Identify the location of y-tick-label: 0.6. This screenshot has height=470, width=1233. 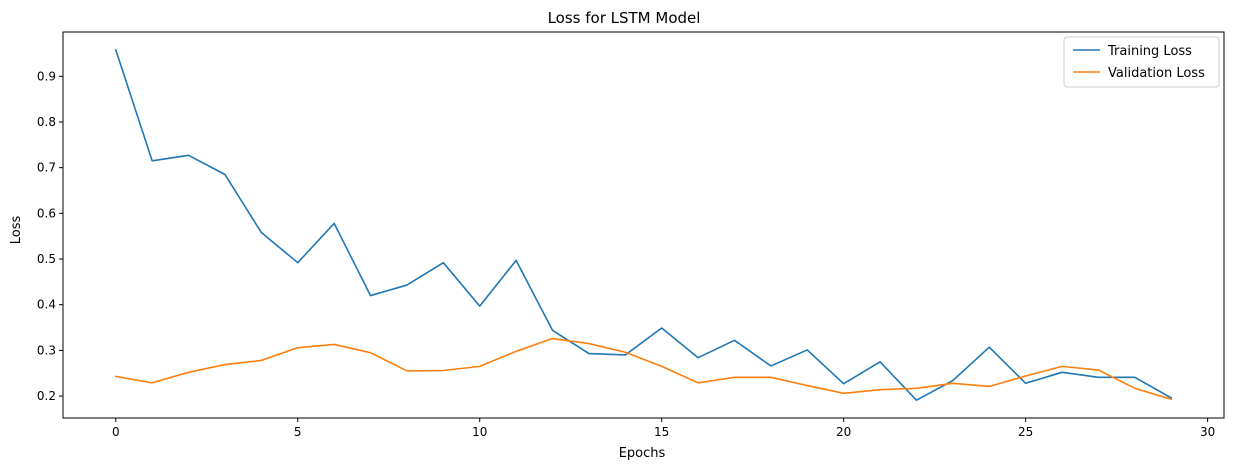
(46, 213).